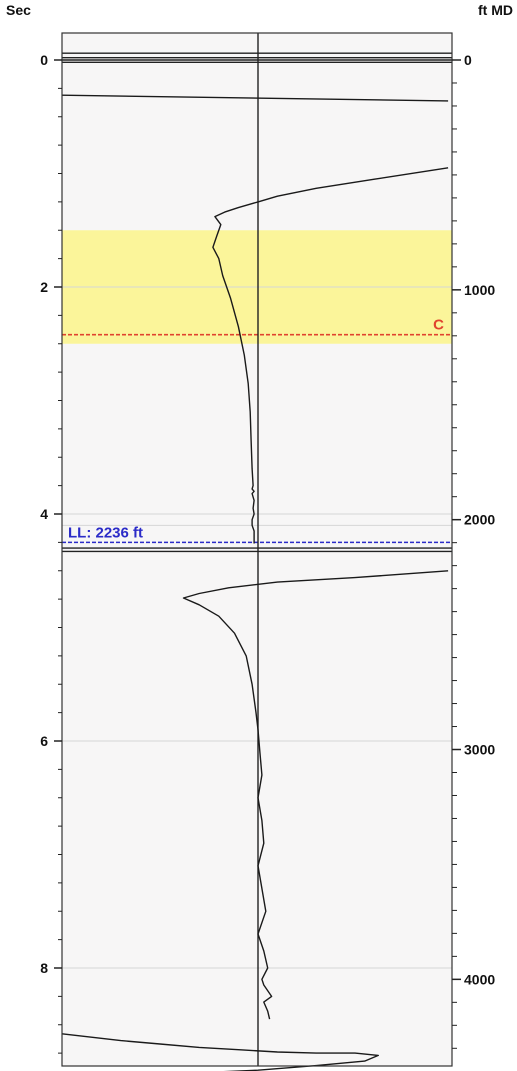  What do you see at coordinates (44, 287) in the screenshot?
I see `left-tick-label-2: 2` at bounding box center [44, 287].